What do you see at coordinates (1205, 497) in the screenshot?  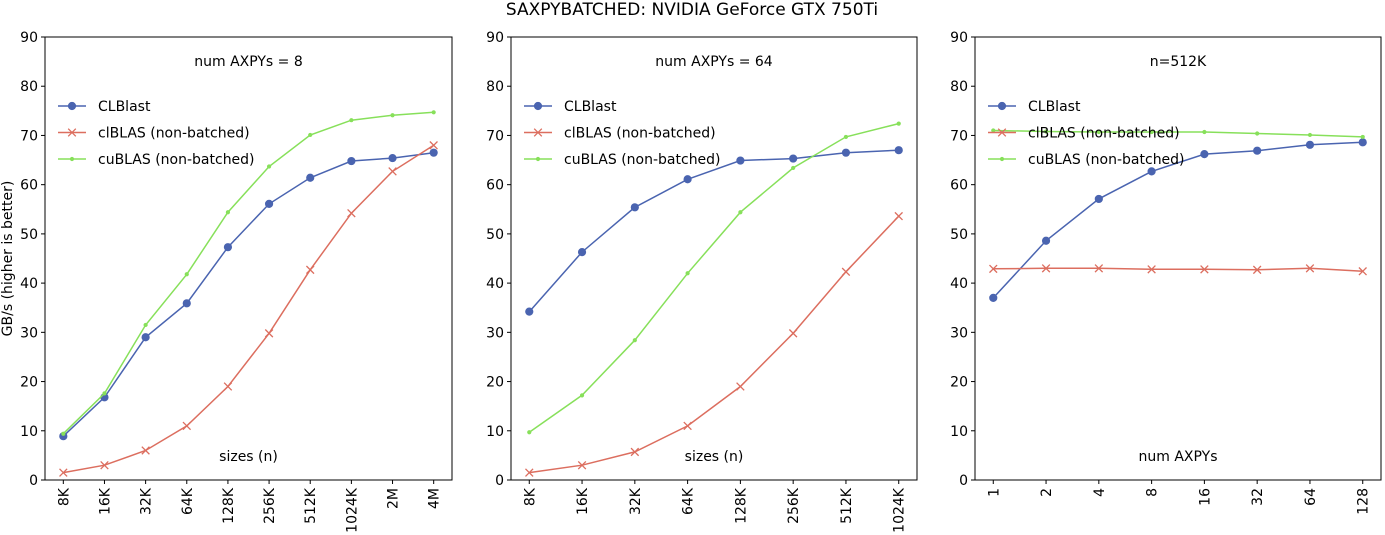 I see `x-tick-label: 16` at bounding box center [1205, 497].